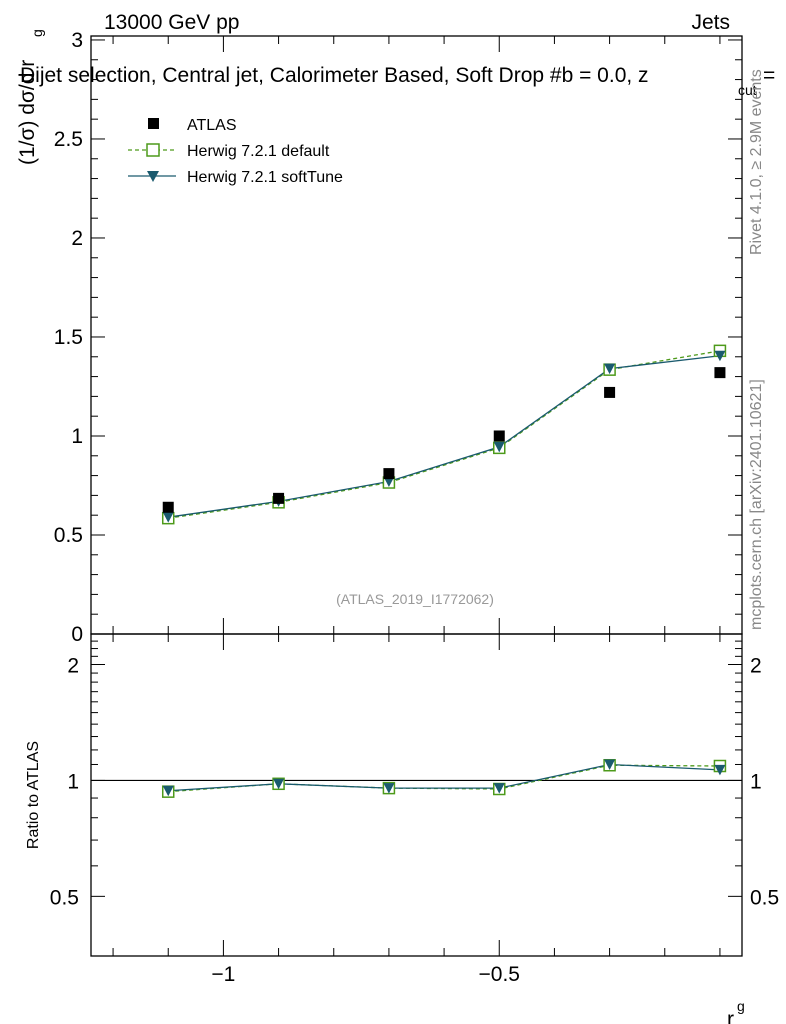 The height and width of the screenshot is (1024, 786). What do you see at coordinates (73, 781) in the screenshot?
I see `ratio-ytick-label: 1` at bounding box center [73, 781].